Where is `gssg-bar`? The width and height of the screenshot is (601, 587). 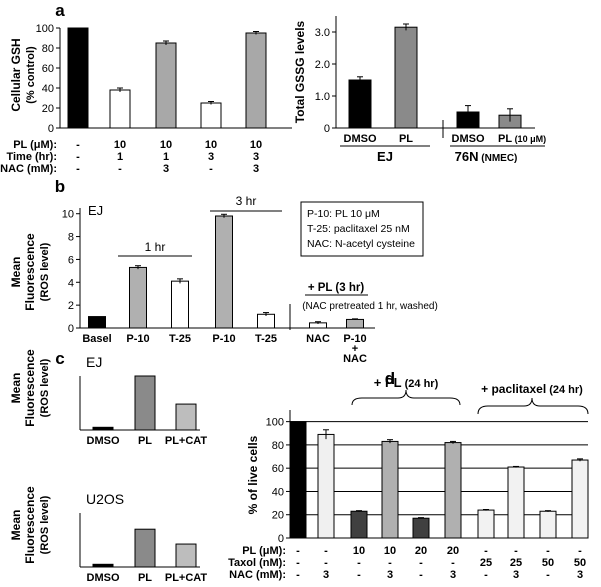 gssg-bar is located at coordinates (406, 77).